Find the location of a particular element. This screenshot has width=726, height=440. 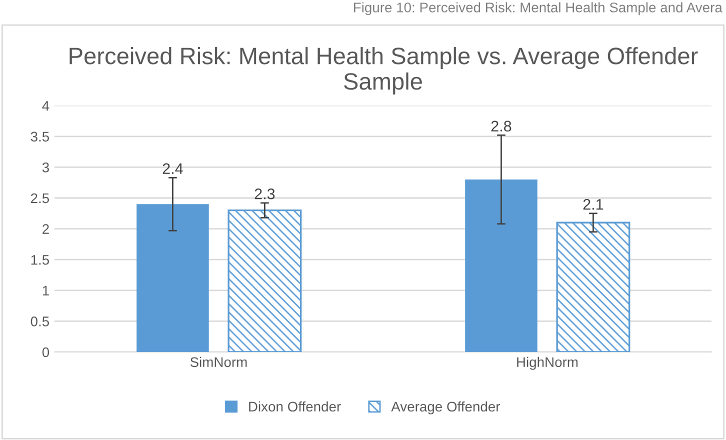

y-tick-label: 3 is located at coordinates (45, 167).